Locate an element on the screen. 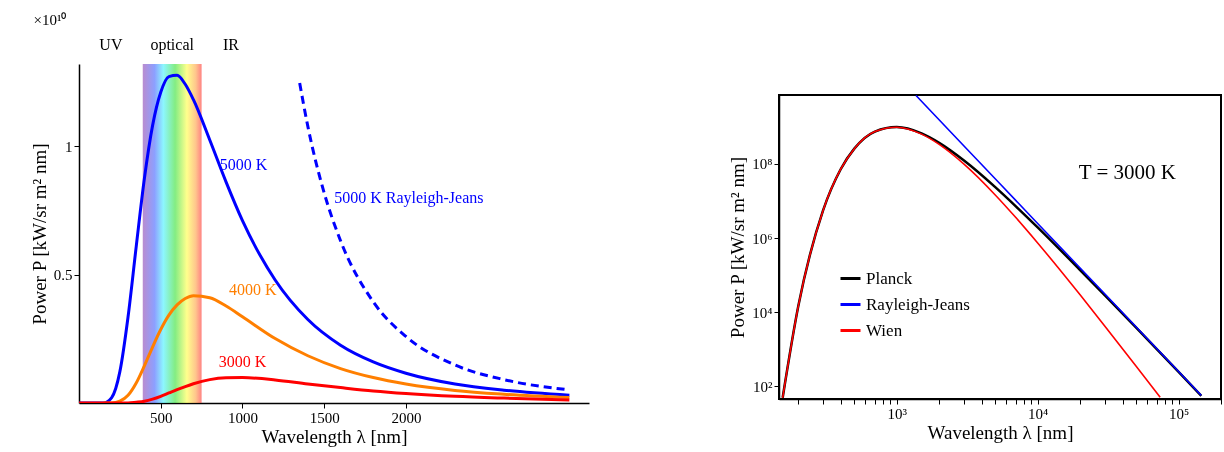 This screenshot has width=1224, height=452. text: IR is located at coordinates (231, 44).